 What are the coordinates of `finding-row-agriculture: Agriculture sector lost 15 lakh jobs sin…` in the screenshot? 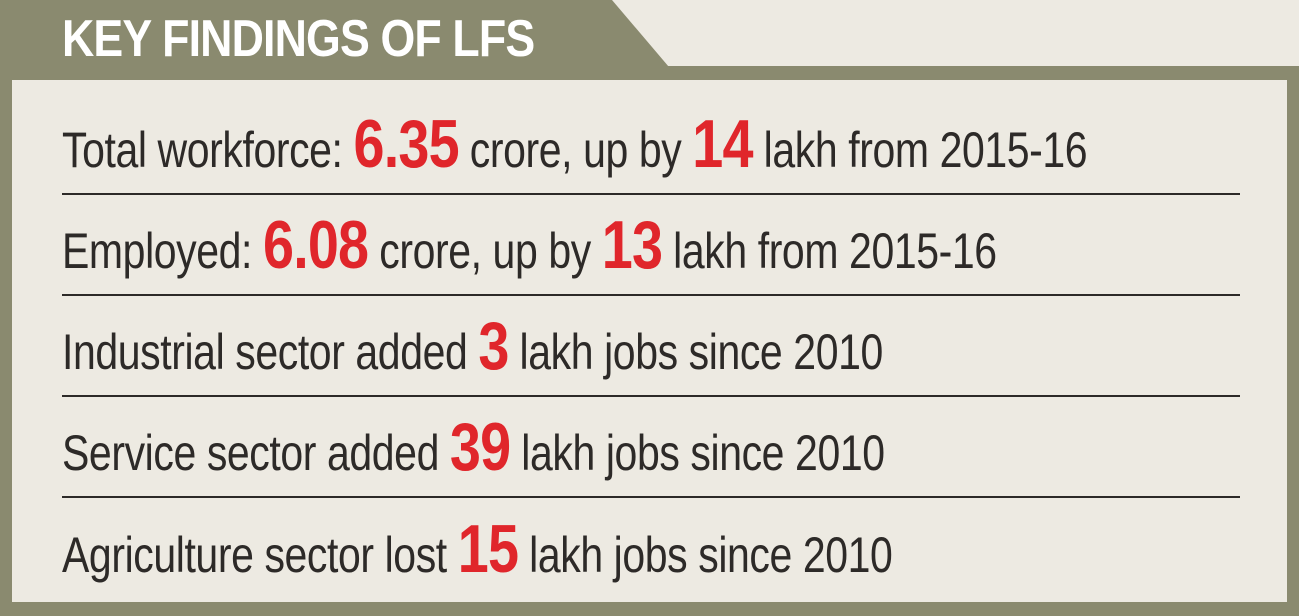 It's located at (651, 548).